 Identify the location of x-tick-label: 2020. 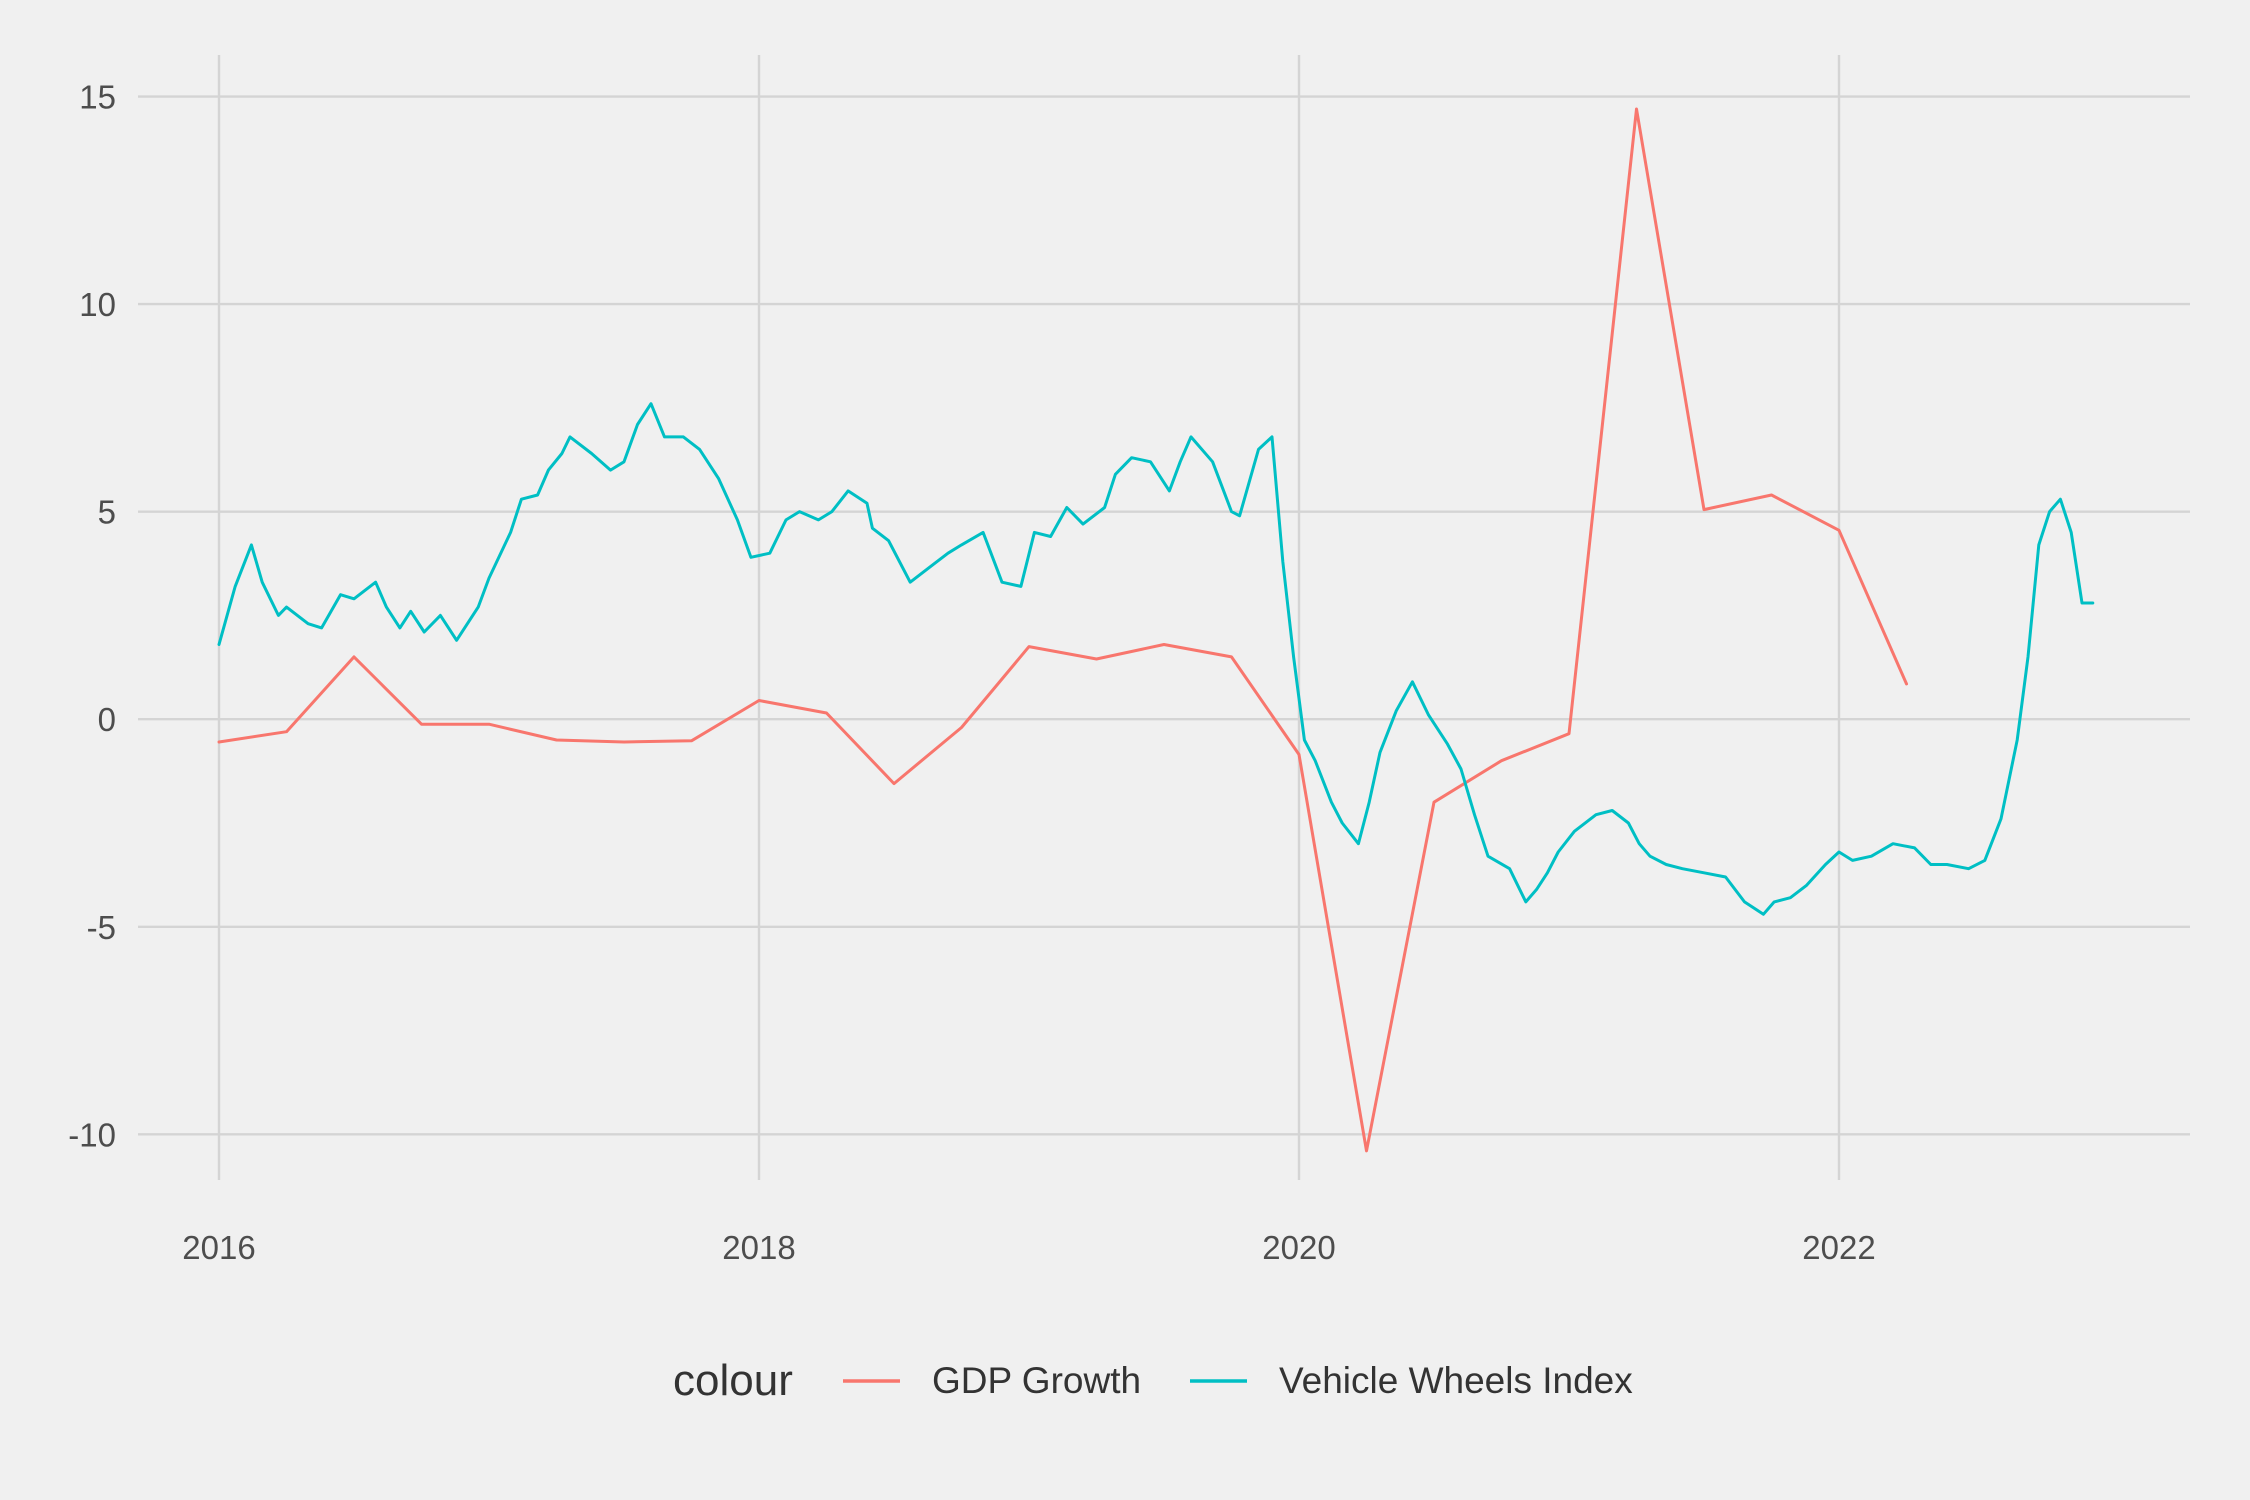
(1298, 1247).